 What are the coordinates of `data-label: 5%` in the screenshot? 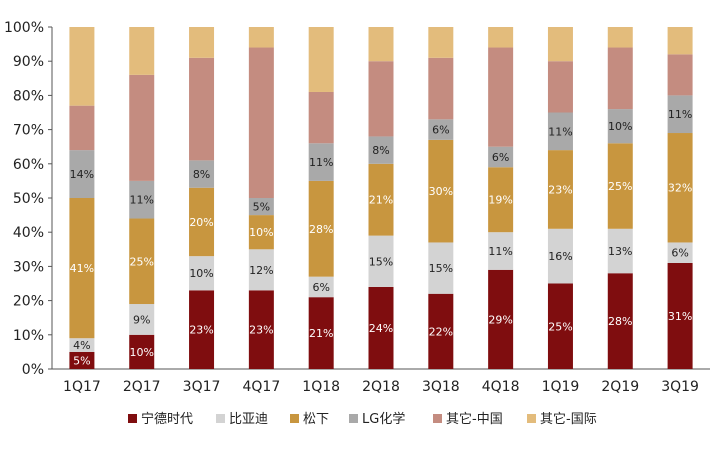 It's located at (261, 207).